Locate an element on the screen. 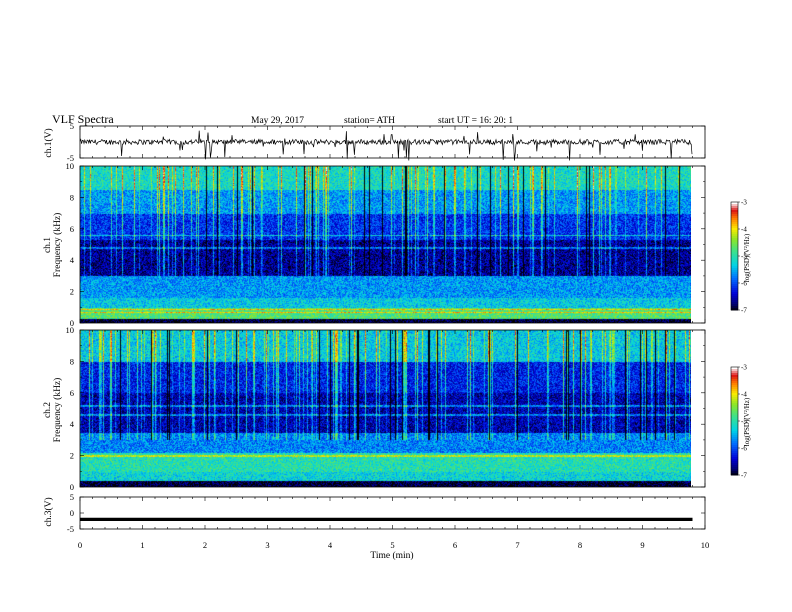  date-label: May 29, 2017 is located at coordinates (277, 121).